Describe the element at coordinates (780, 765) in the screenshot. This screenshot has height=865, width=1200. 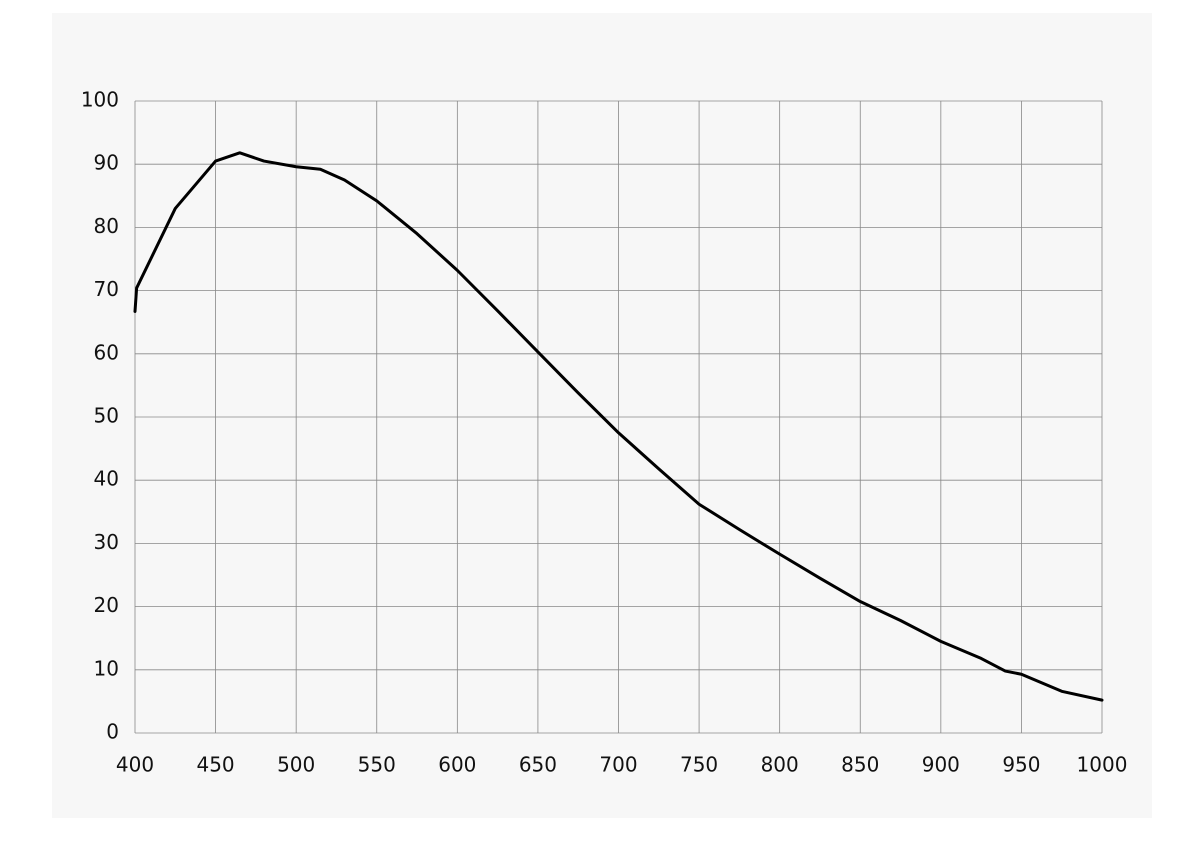
I see `x-tick-label: 800` at that location.